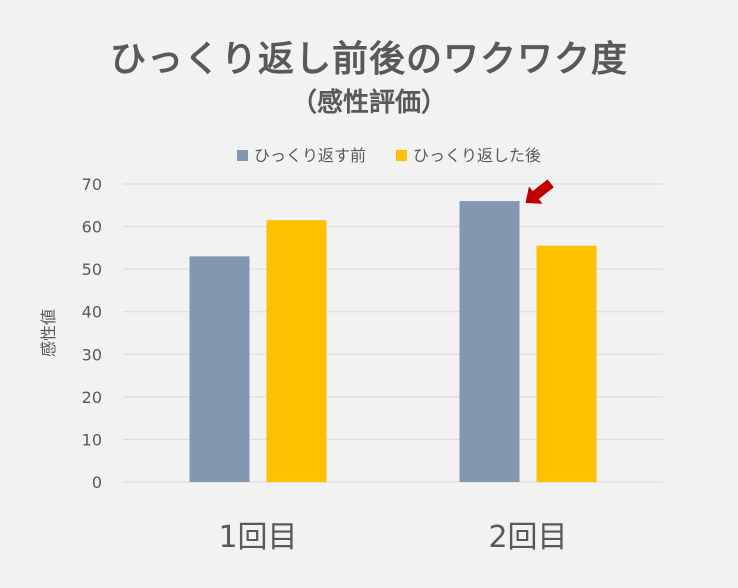 Image resolution: width=738 pixels, height=588 pixels. Describe the element at coordinates (92, 269) in the screenshot. I see `y-tick-label: 50` at that location.